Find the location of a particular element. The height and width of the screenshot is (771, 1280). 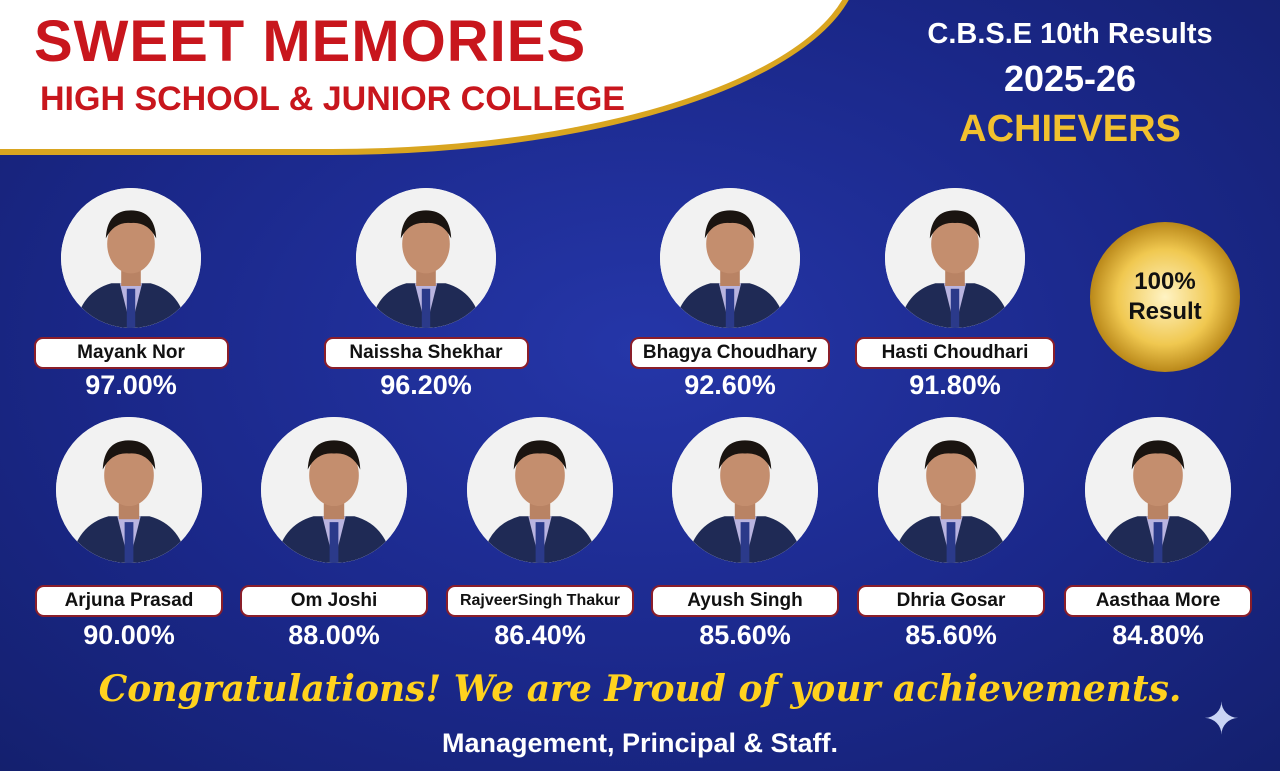

student-score: 92.60% is located at coordinates (730, 385).